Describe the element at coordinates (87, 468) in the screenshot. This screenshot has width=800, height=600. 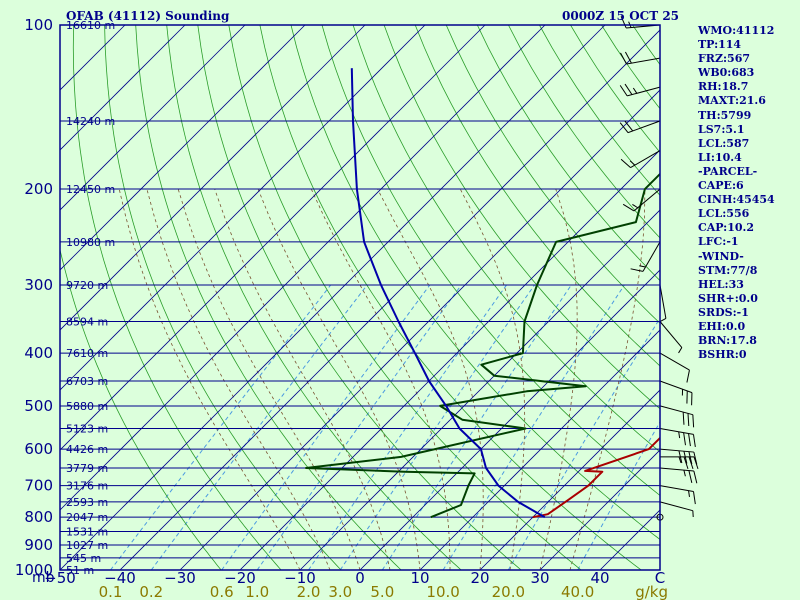
I see `height-label: 3779 m` at that location.